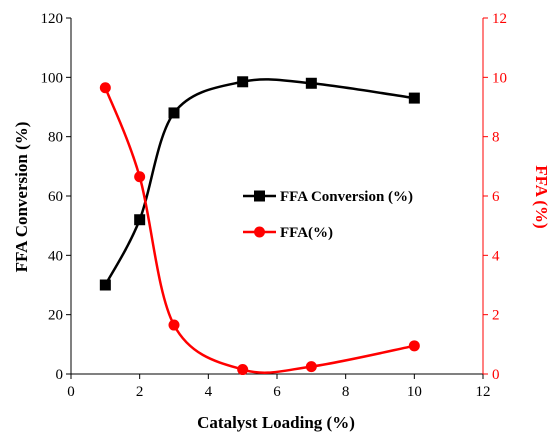 This screenshot has width=550, height=443. Describe the element at coordinates (276, 422) in the screenshot. I see `x-axis-title: Catalyst Loading (%)` at that location.